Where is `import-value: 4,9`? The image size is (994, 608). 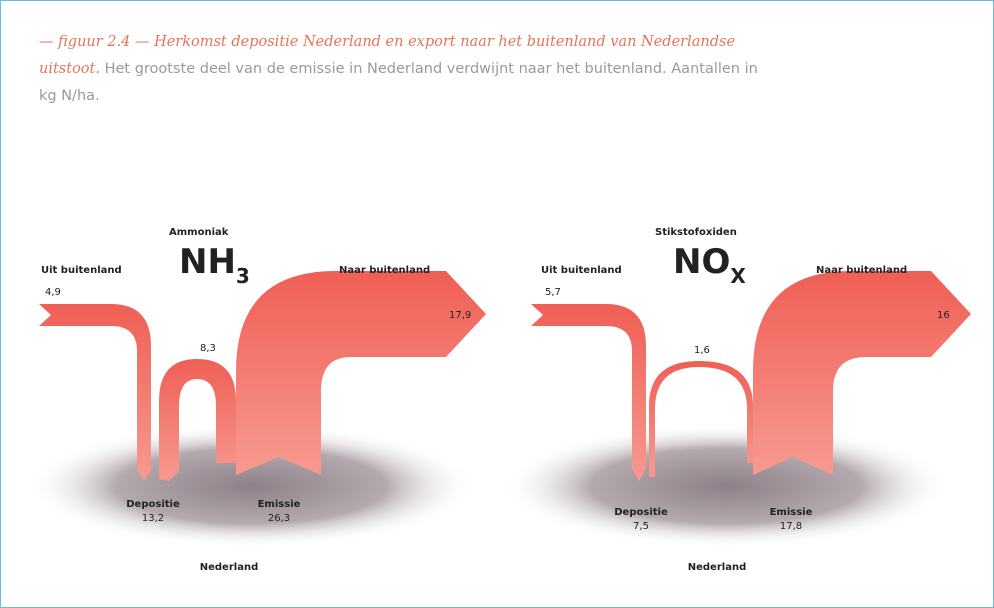 import-value: 4,9 is located at coordinates (53, 292).